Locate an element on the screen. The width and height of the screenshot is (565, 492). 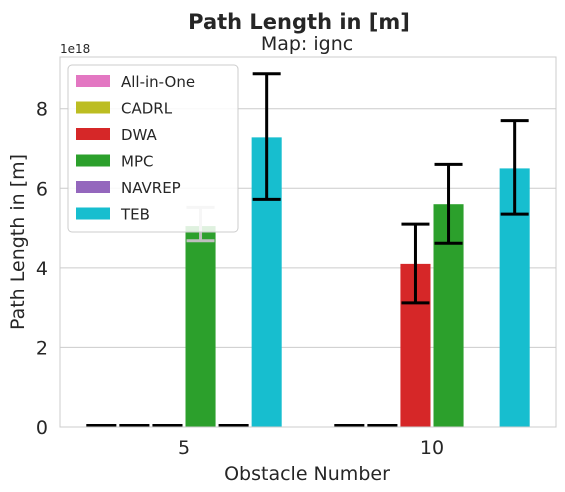
y-tick-labels: 0 2 4 6 8 is located at coordinates (42, 269).